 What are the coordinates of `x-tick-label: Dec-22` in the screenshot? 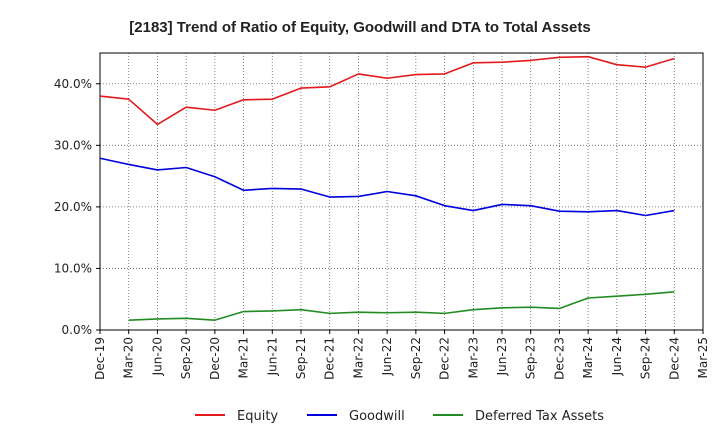 It's located at (445, 358).